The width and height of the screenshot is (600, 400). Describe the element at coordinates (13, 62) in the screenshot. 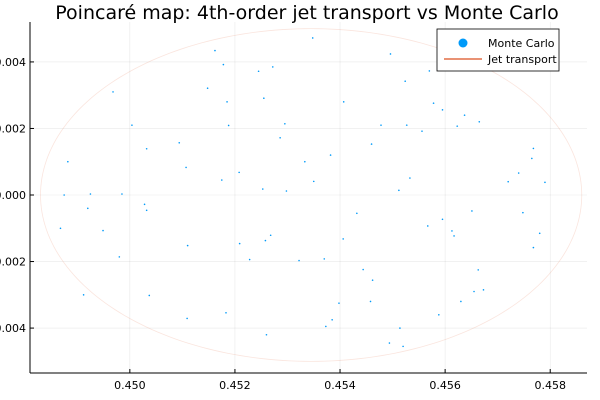

I see `y-tick-label: 0.004` at that location.